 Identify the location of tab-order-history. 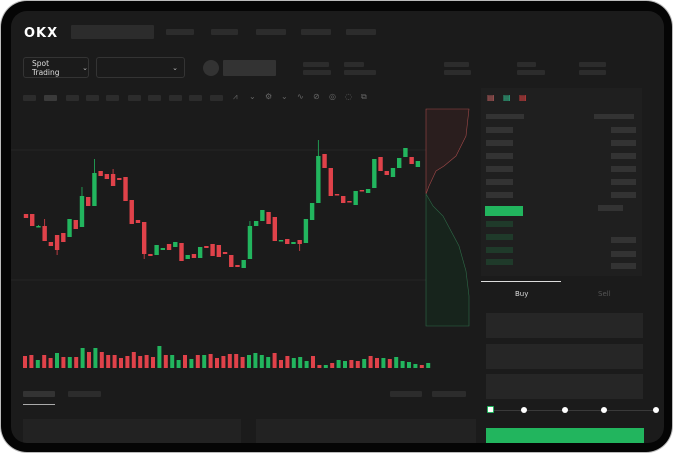
(84, 394).